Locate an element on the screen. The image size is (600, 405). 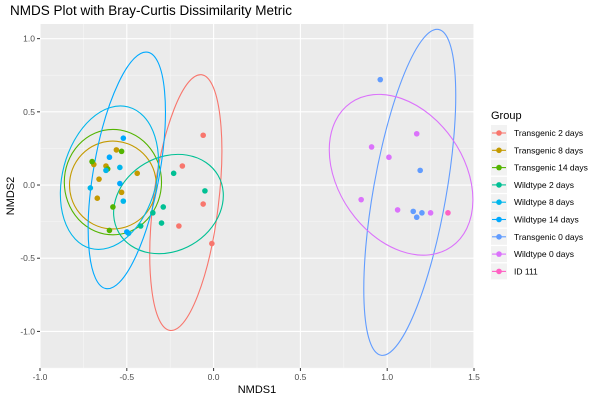
legend-label: Transgenic 2 days is located at coordinates (548, 133).